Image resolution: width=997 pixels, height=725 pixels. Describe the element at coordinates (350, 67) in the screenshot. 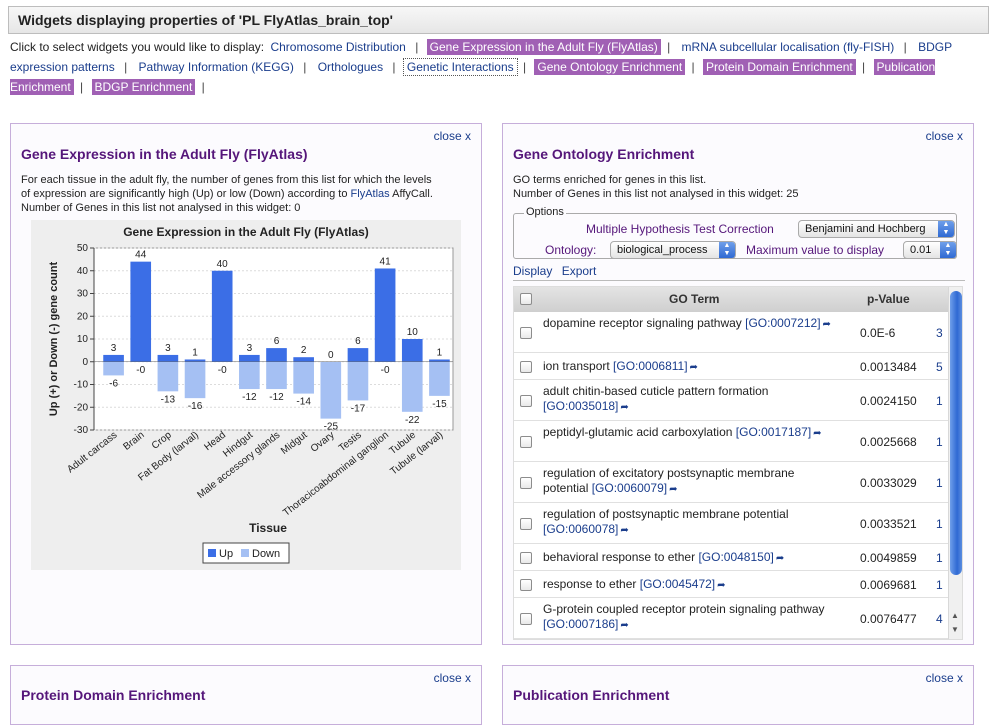

I see `widget-option: Orthologues` at that location.